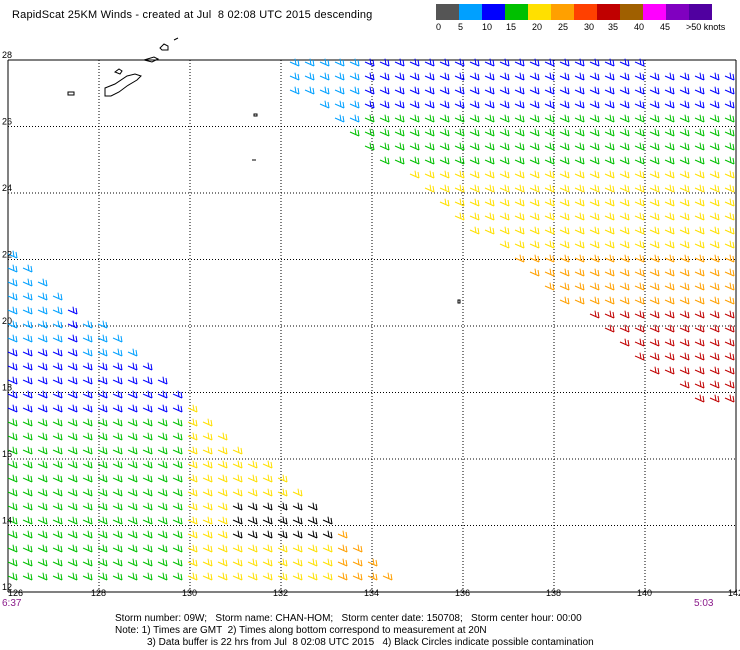 This screenshot has width=740, height=650. Describe the element at coordinates (7, 321) in the screenshot. I see `latitude-labels: 28 26 24 22 20 18 16 14 12` at that location.